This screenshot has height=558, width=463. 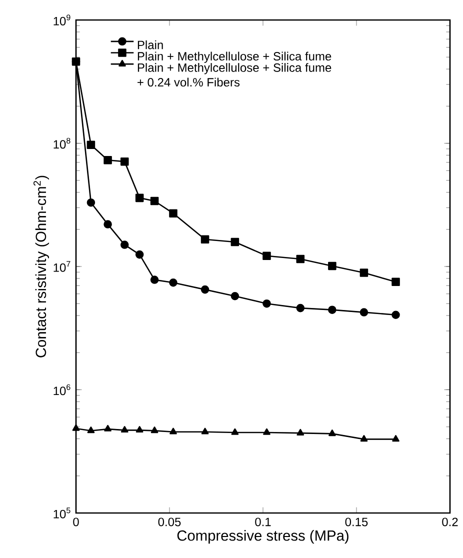 I want to click on y-tick-label: 10$^{6}$, so click(x=62, y=390).